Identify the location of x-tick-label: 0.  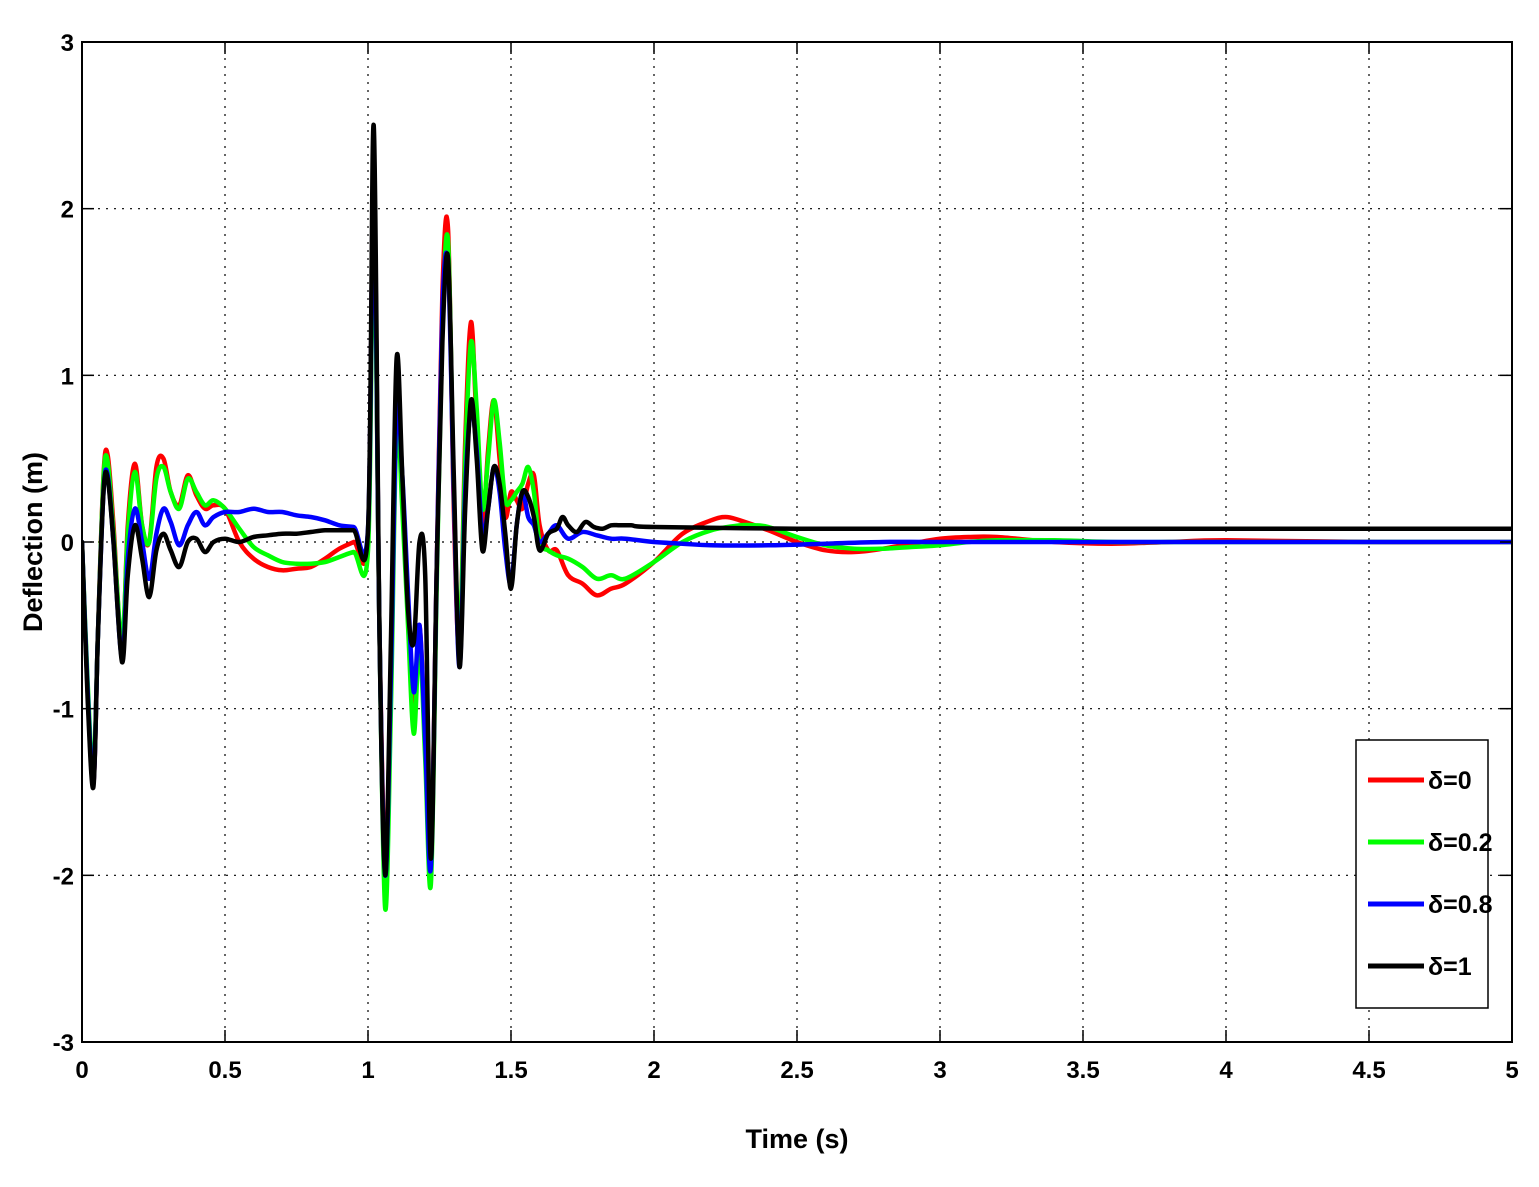
(81, 1070).